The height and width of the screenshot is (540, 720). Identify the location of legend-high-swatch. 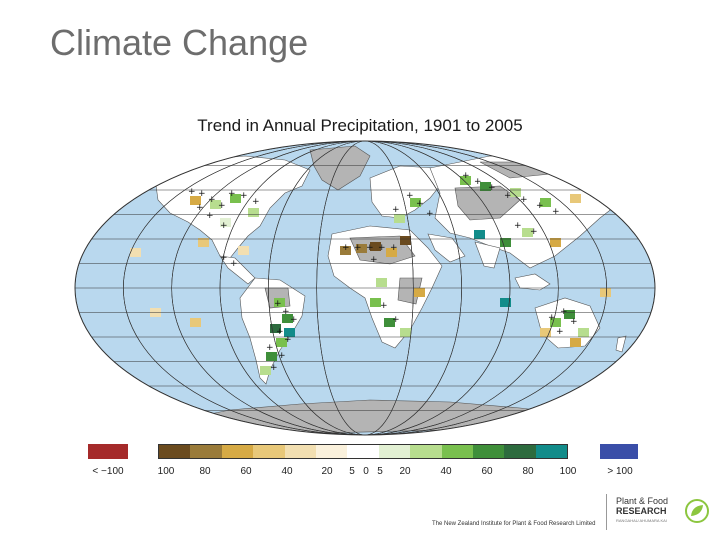
(619, 451).